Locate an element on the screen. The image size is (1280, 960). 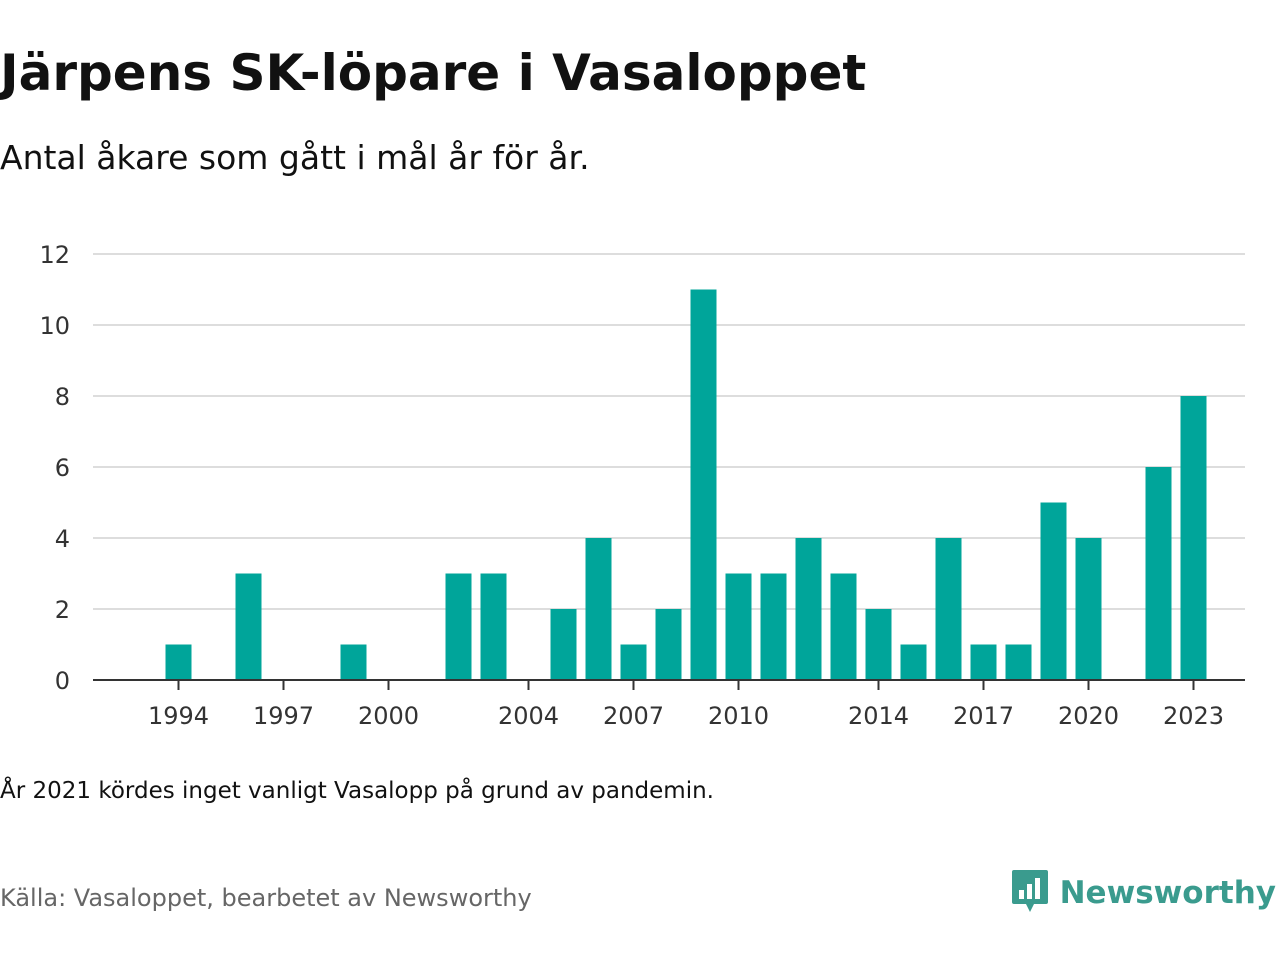
y-tick-label: 4 is located at coordinates (62, 539).